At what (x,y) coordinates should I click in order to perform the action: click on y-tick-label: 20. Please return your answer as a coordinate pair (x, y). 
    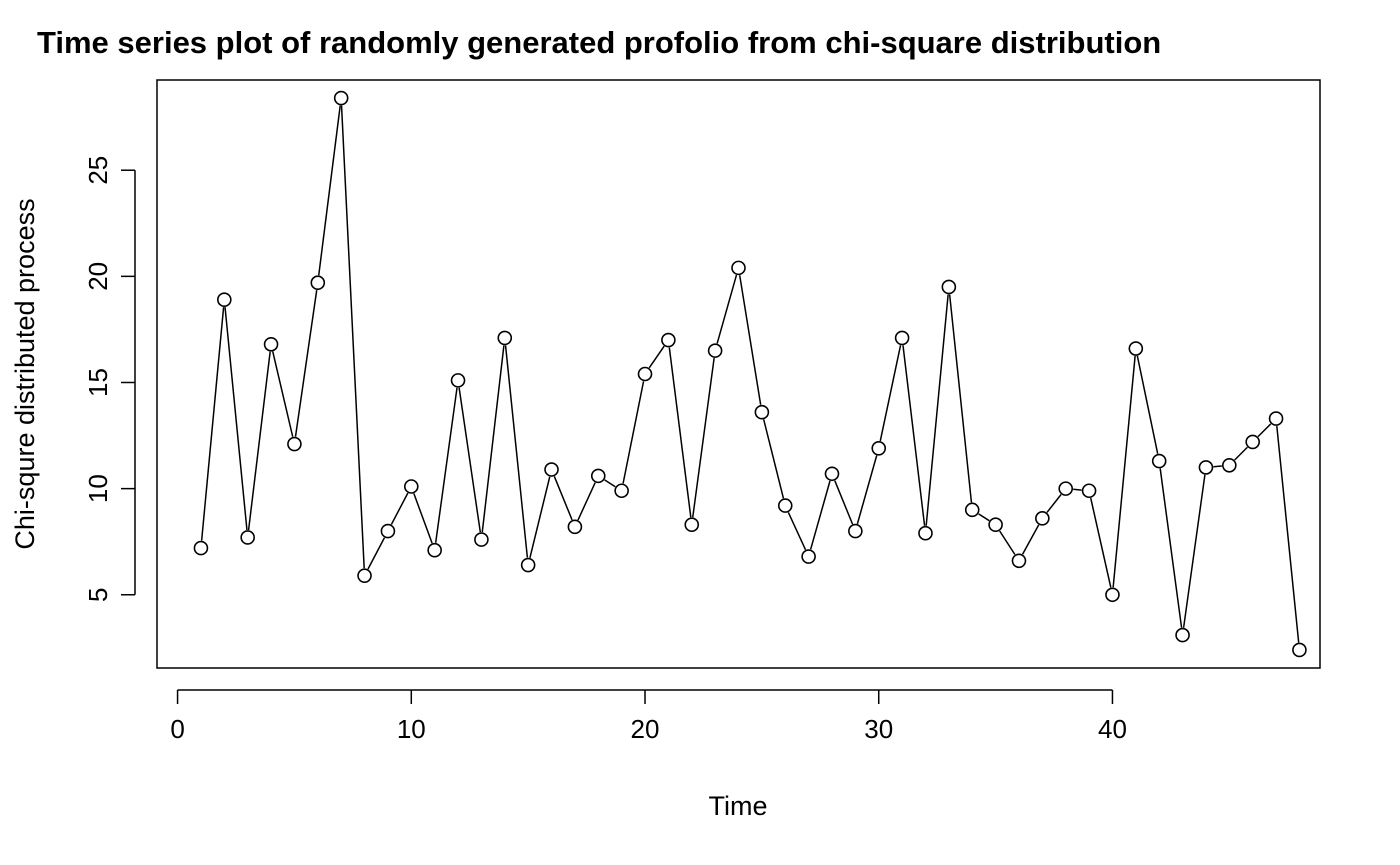
    Looking at the image, I should click on (98, 276).